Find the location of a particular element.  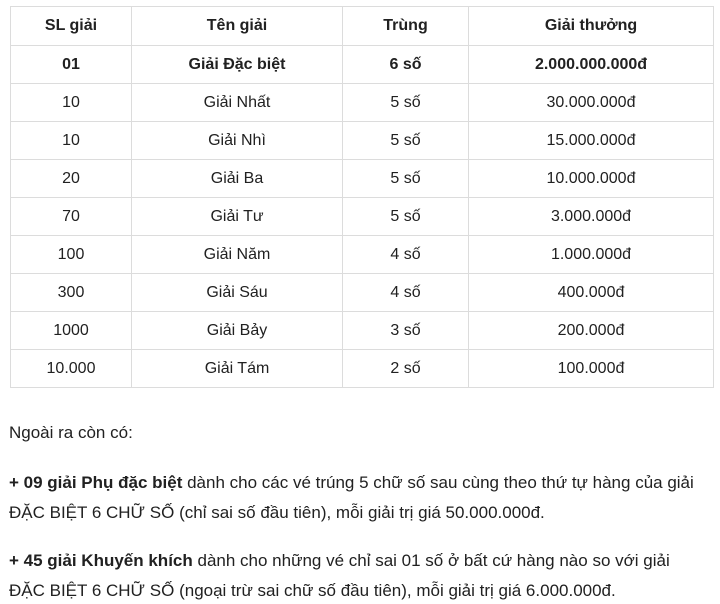

table-row-sau: 300 Giải Sáu 4 số 400.000đ is located at coordinates (362, 292).